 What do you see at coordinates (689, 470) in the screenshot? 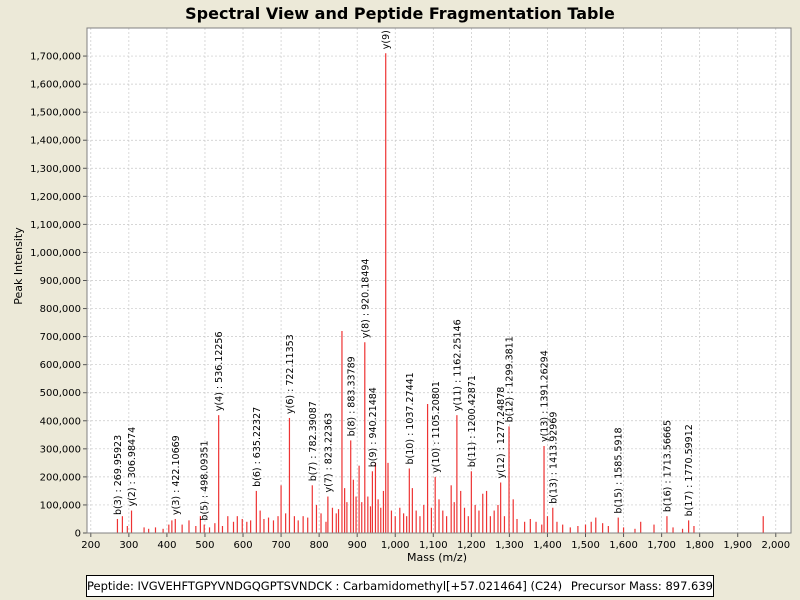
I see `peak-annotation: b(17) : 1770.59912` at bounding box center [689, 470].